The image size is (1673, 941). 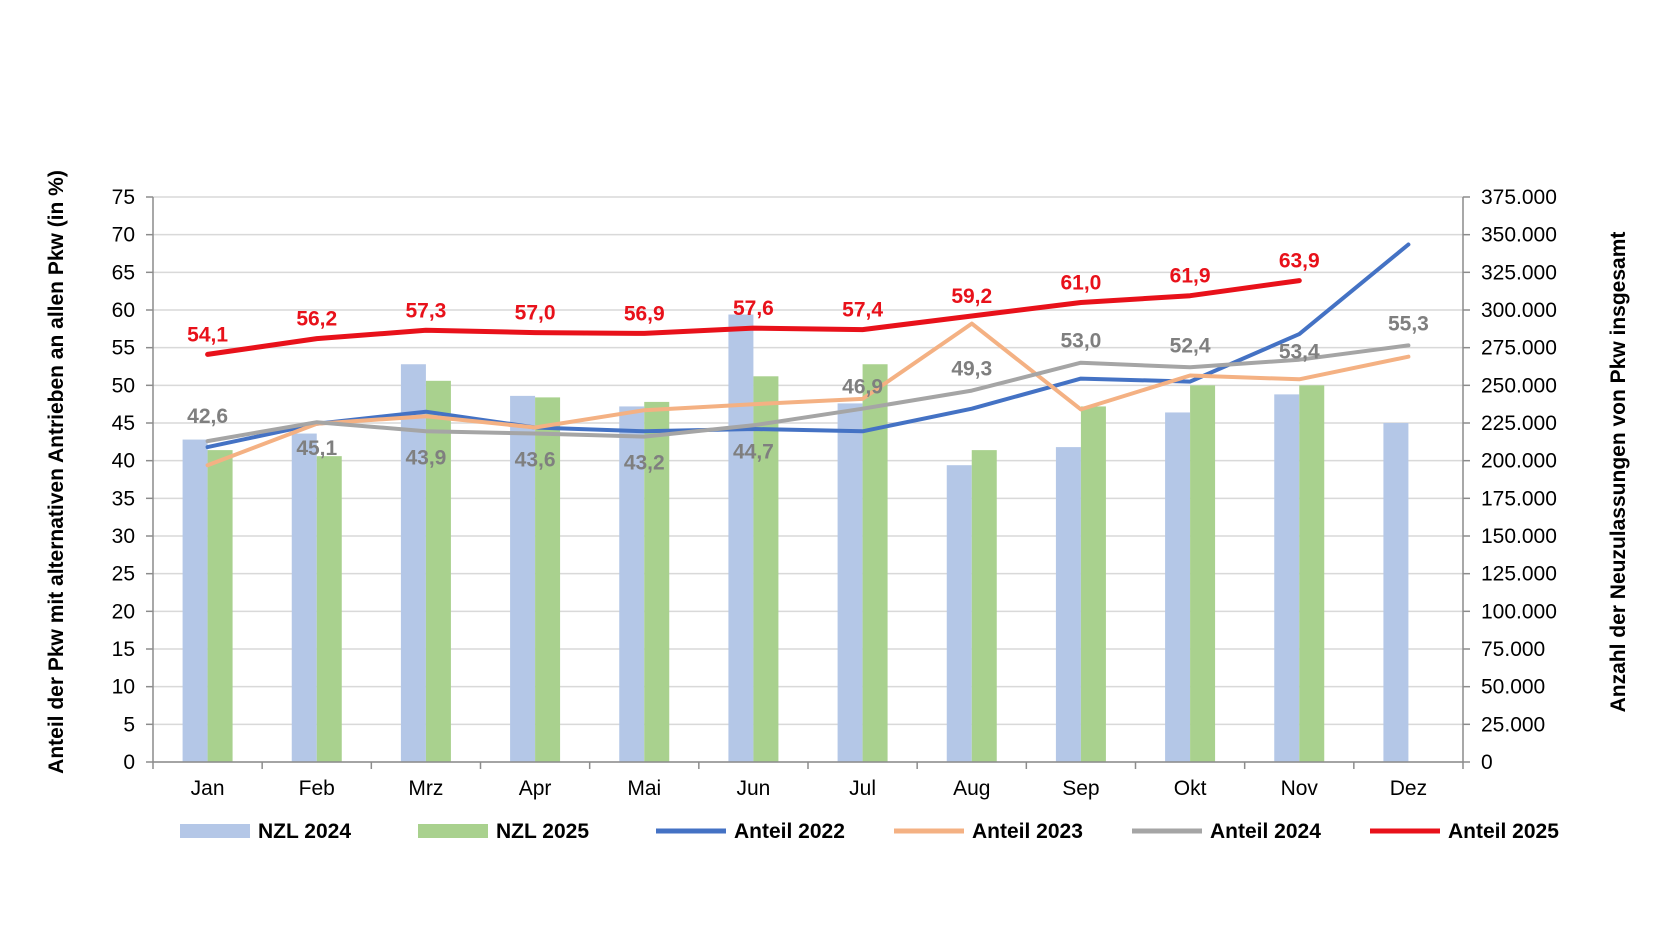 What do you see at coordinates (971, 296) in the screenshot?
I see `data-label-anteil-2025: 59,2` at bounding box center [971, 296].